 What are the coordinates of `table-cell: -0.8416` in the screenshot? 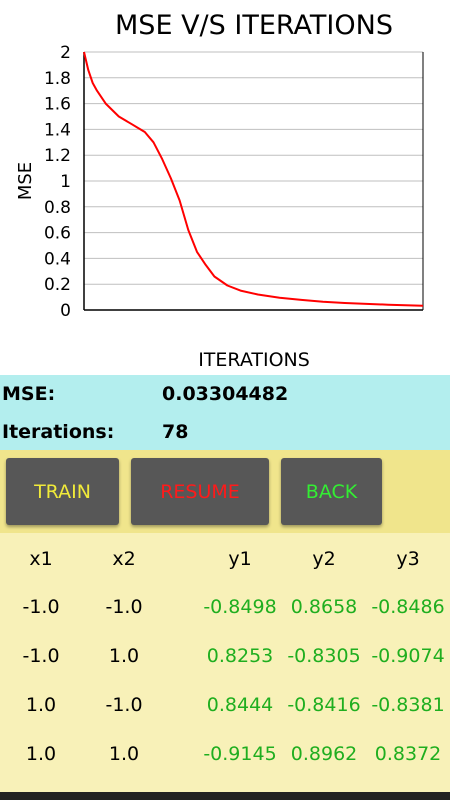 It's located at (324, 705).